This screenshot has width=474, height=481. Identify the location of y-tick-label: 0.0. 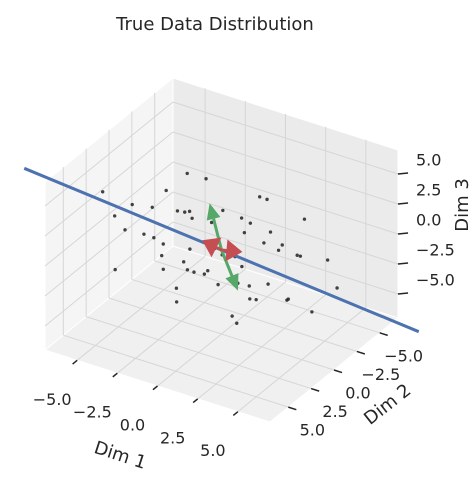
(357, 392).